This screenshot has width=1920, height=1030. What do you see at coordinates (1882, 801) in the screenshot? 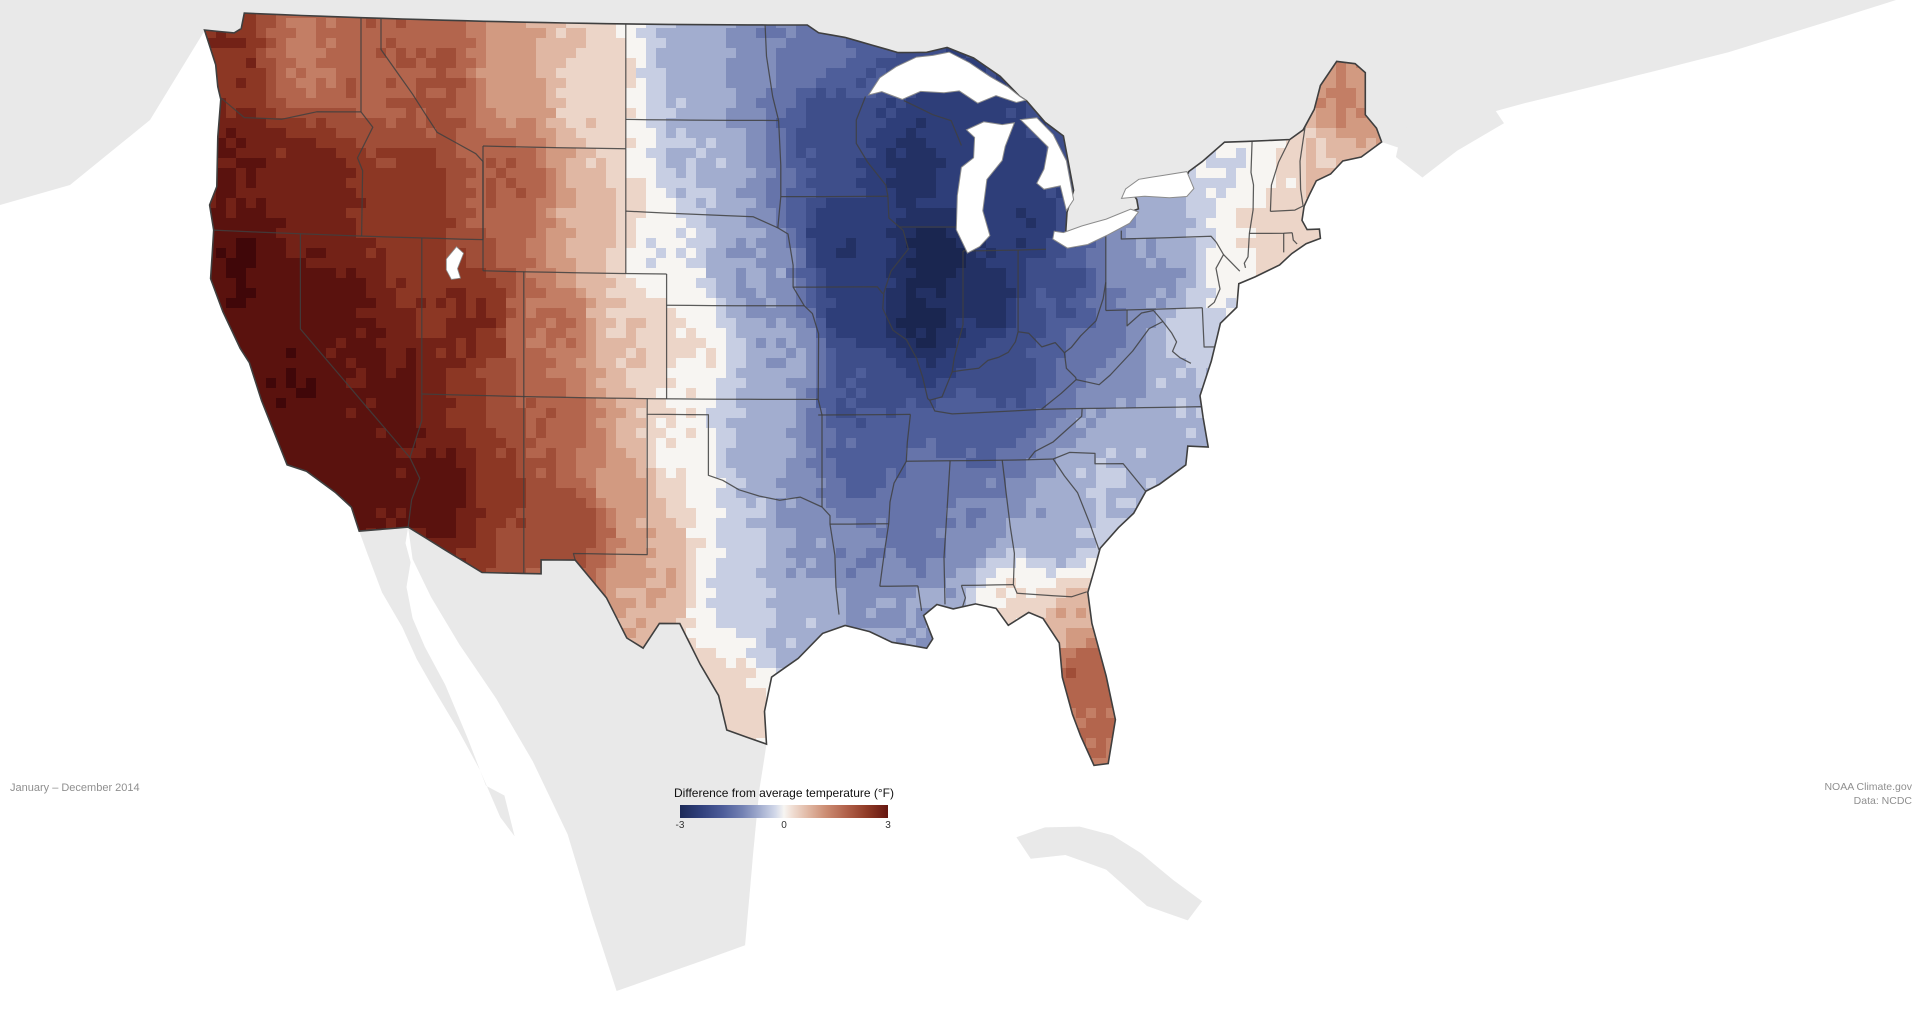
I see `source-line2: Data: NCDC` at bounding box center [1882, 801].